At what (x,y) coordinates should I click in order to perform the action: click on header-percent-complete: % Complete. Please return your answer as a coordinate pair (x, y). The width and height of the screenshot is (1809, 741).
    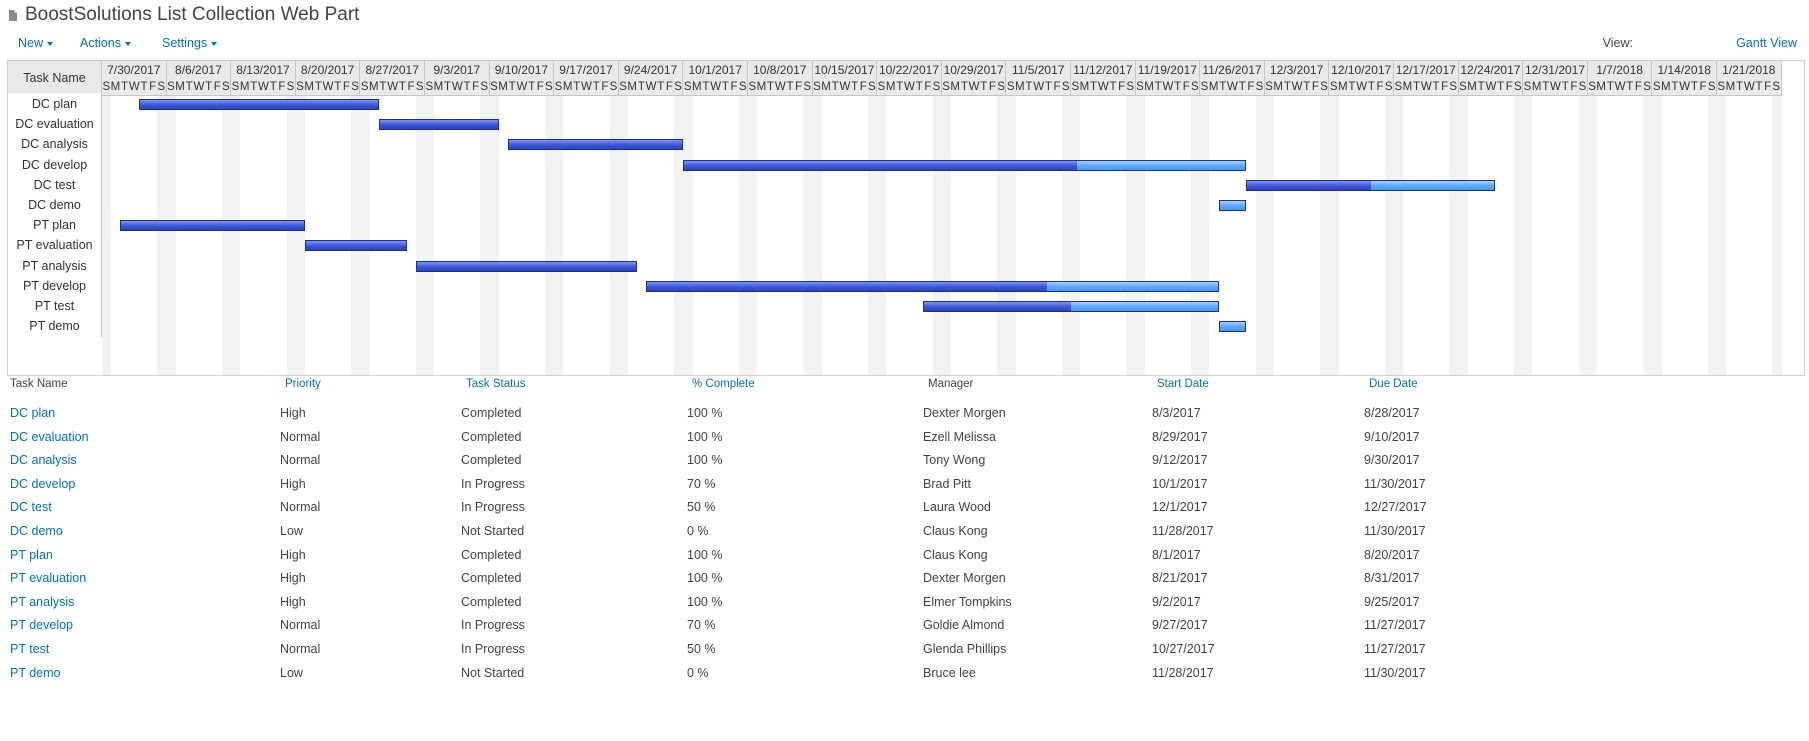
    Looking at the image, I should click on (723, 384).